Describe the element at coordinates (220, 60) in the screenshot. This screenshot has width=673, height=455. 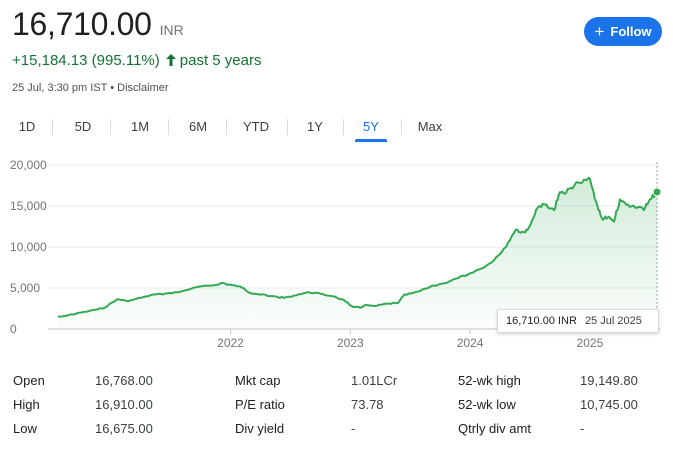
I see `change-period: past 5 years` at that location.